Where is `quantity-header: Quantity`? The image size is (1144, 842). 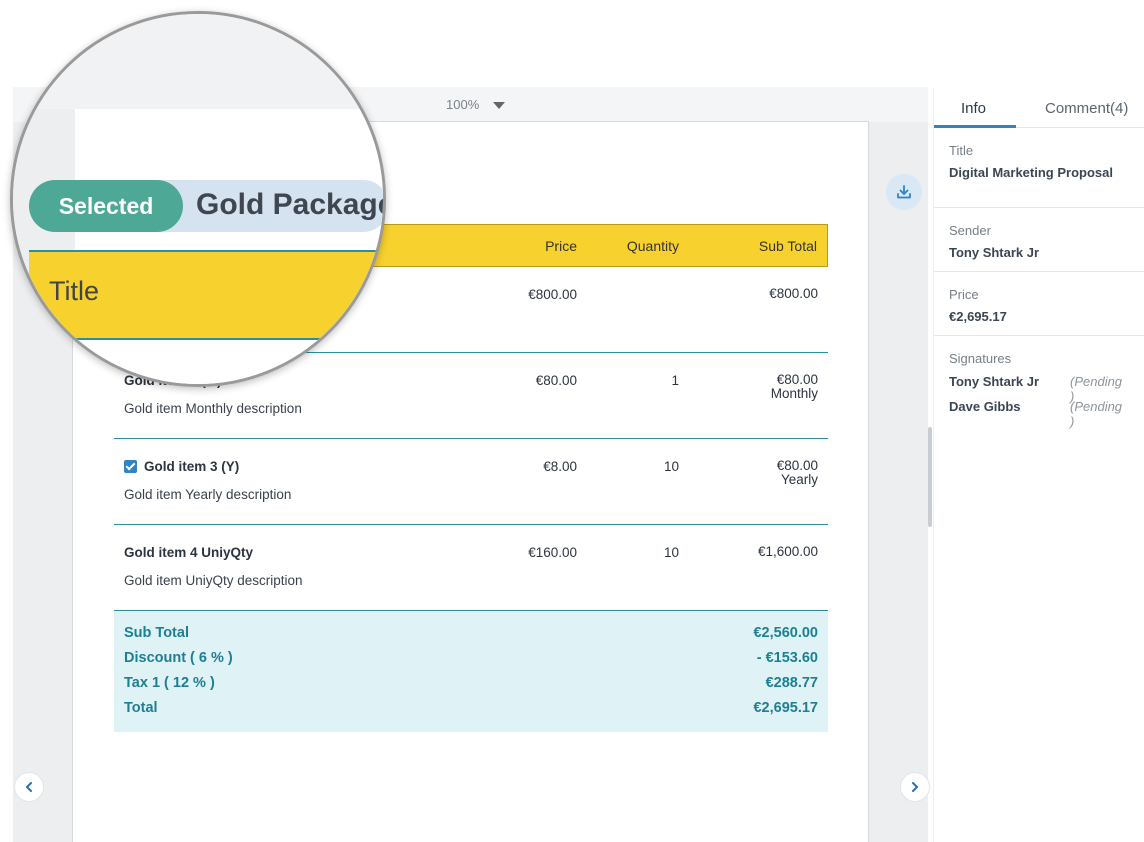 quantity-header: Quantity is located at coordinates (652, 246).